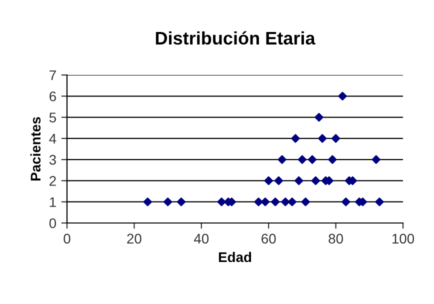 The image size is (434, 304). What do you see at coordinates (269, 239) in the screenshot?
I see `x-tick-label: 60` at bounding box center [269, 239].